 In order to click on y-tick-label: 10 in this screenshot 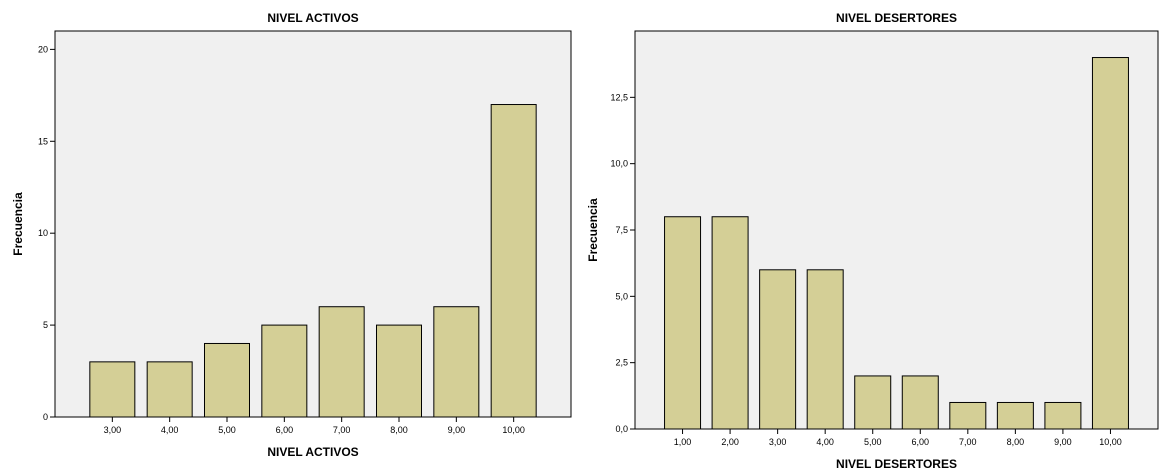, I will do `click(43, 233)`.